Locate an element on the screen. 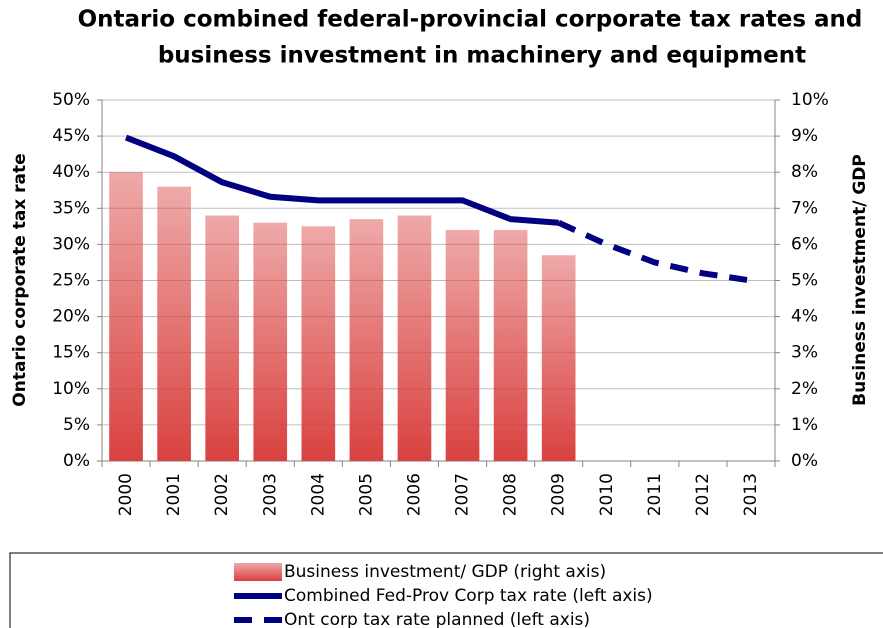 The height and width of the screenshot is (628, 883). x-tick-label: 2005 is located at coordinates (366, 494).